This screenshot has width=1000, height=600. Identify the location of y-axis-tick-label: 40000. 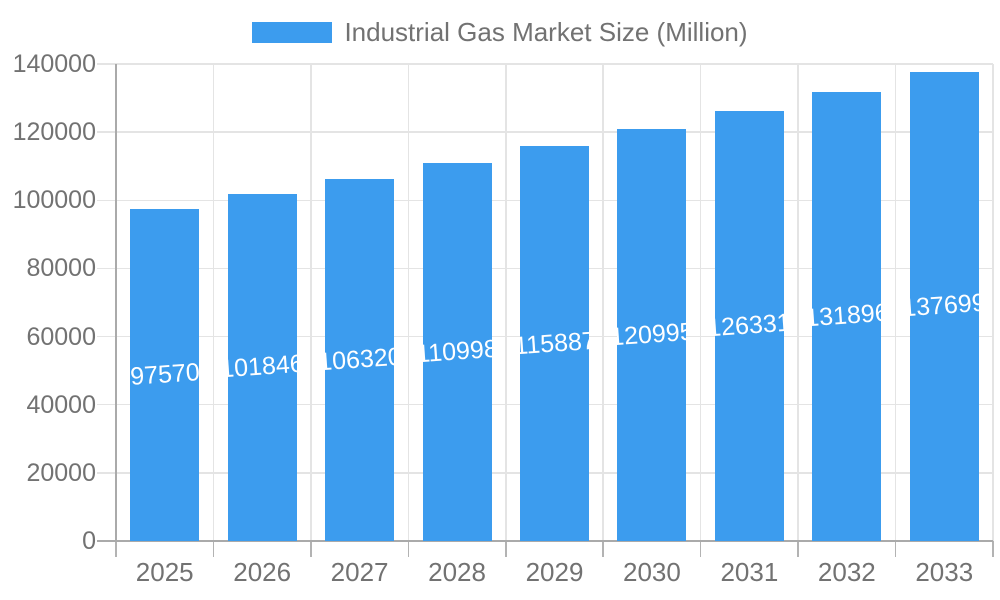
(61, 404).